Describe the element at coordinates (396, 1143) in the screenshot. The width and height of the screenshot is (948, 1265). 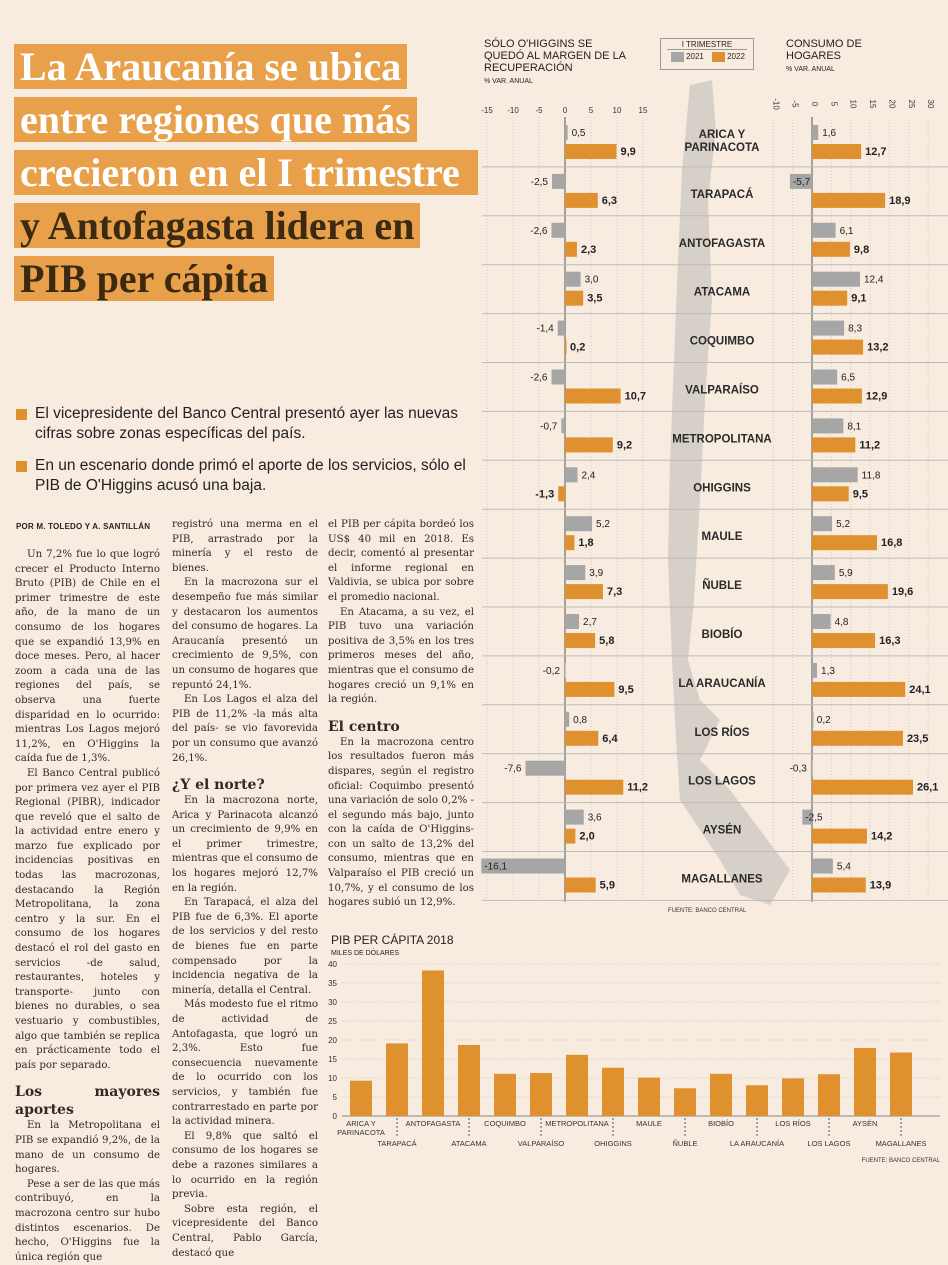
I see `category-label: TARAPACÁ` at that location.